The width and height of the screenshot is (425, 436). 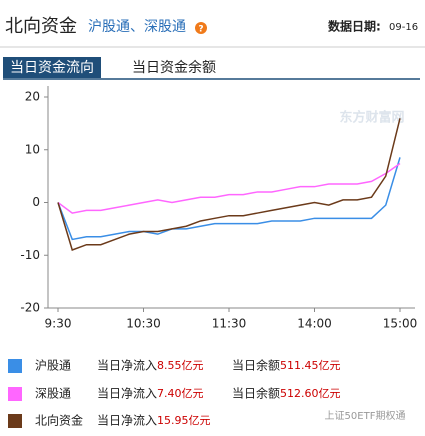 I want to click on x-tick-label: 11:30, so click(x=229, y=324).